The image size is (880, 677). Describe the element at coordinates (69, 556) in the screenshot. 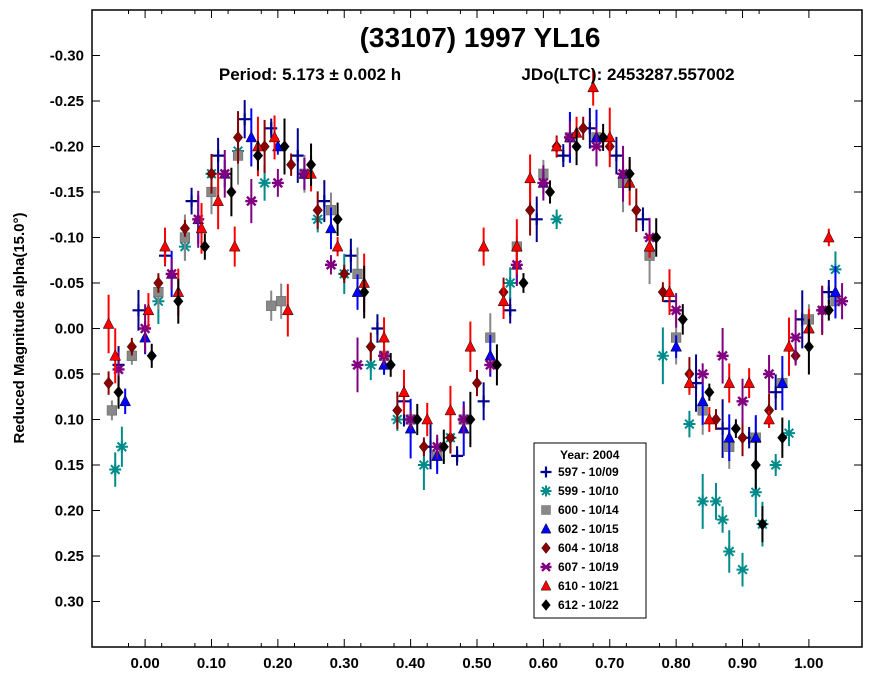

I see `y-tick-label: 0.25` at that location.